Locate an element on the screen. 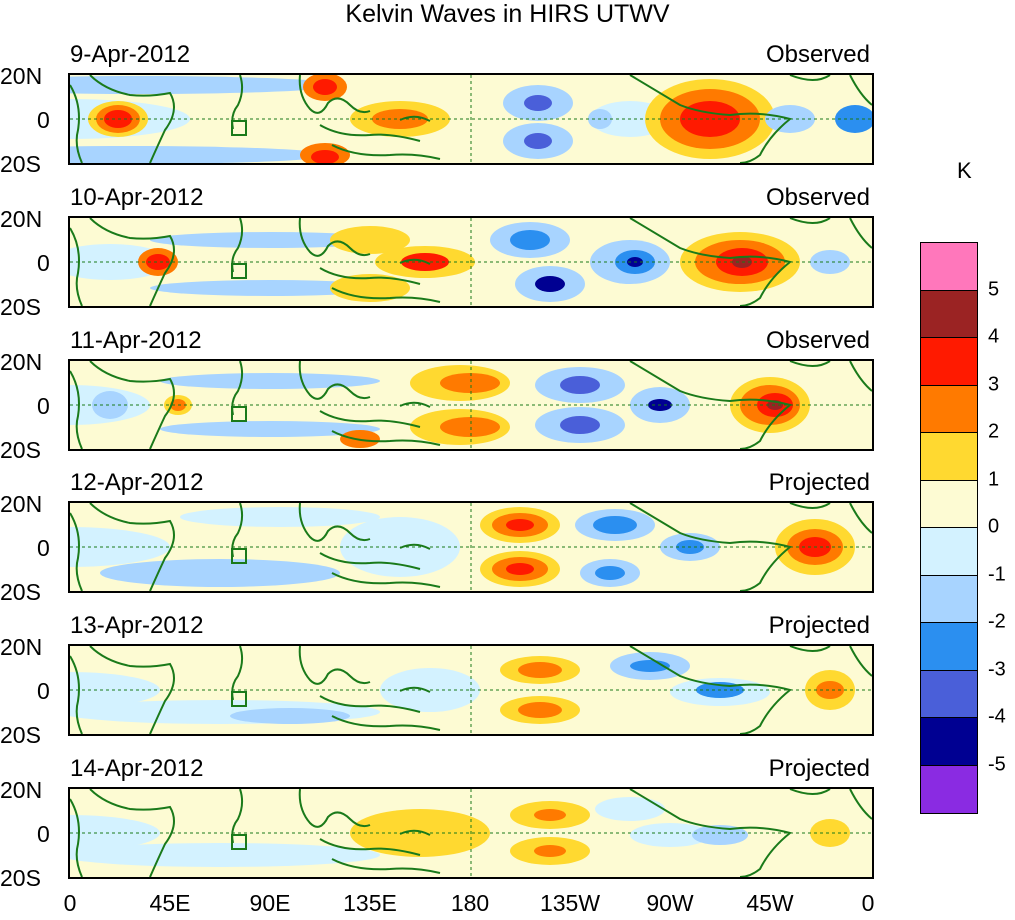 This screenshot has width=1015, height=920. colorbar-level-label: 0 is located at coordinates (994, 526).